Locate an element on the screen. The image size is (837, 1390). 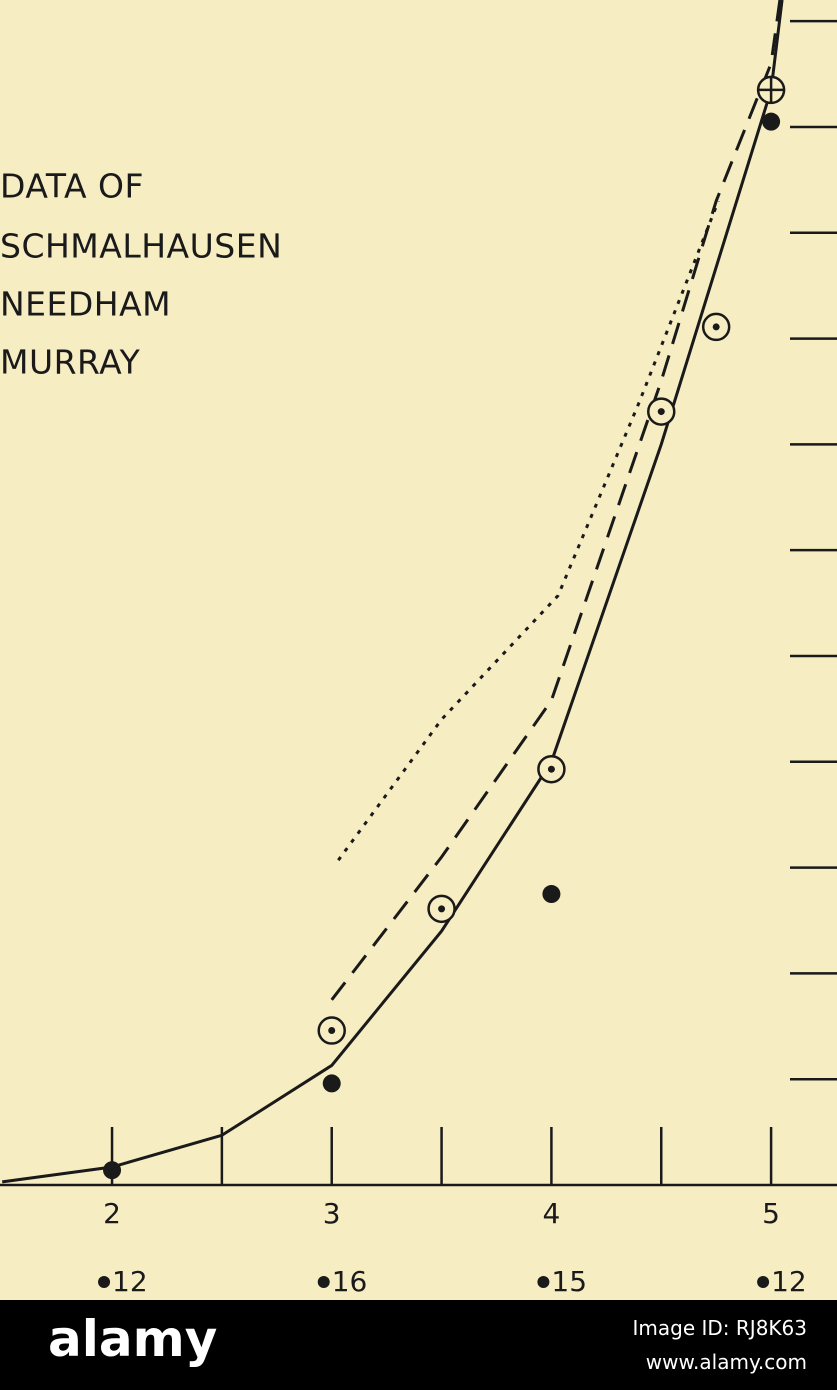
watermark-logo: alamy is located at coordinates (133, 1339).